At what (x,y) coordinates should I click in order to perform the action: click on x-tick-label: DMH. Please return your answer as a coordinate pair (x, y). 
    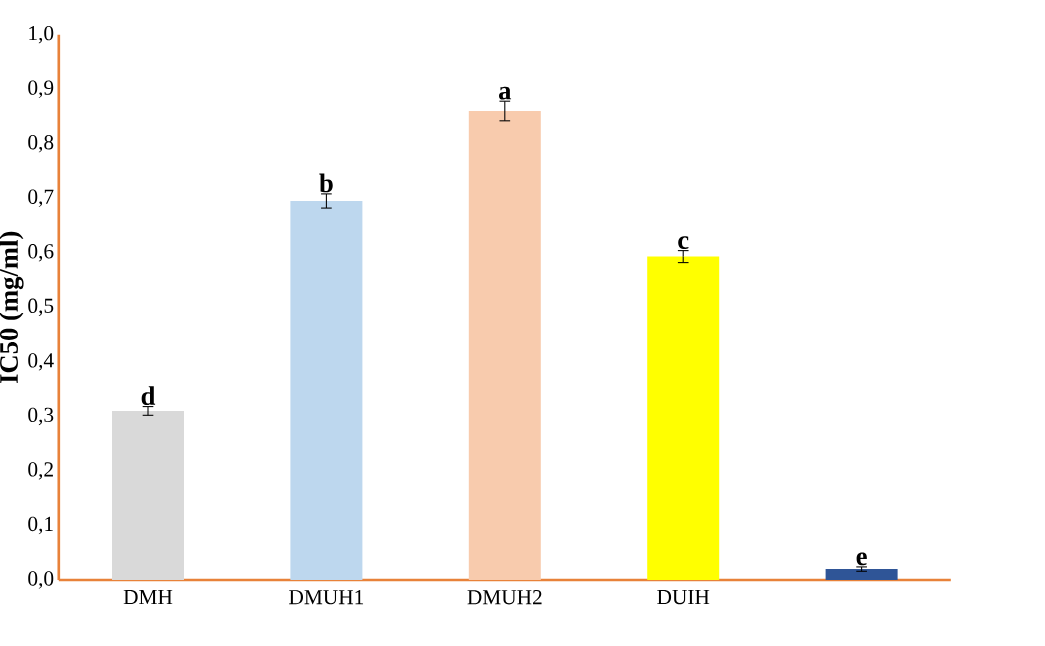
    Looking at the image, I should click on (148, 597).